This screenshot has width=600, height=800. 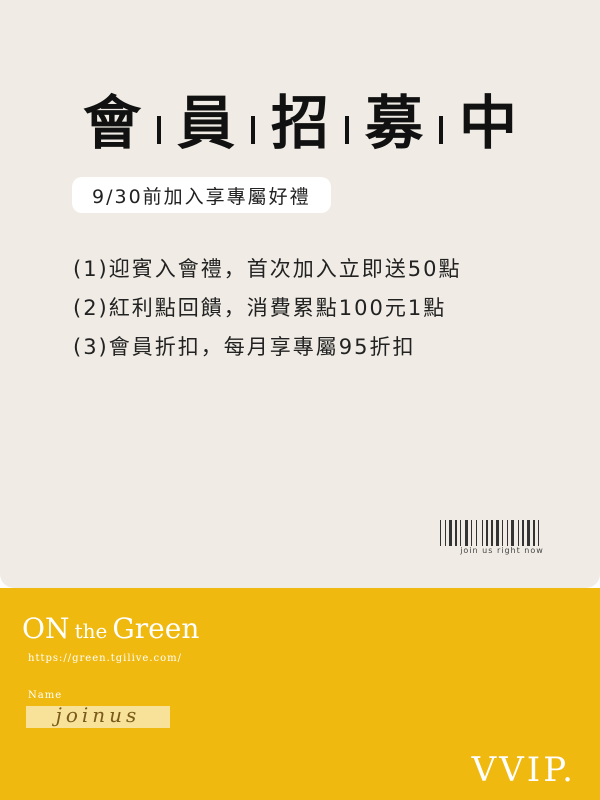 I want to click on benefit-item: (1)迎賓入會禮，首次加入立即送50點, so click(x=267, y=269).